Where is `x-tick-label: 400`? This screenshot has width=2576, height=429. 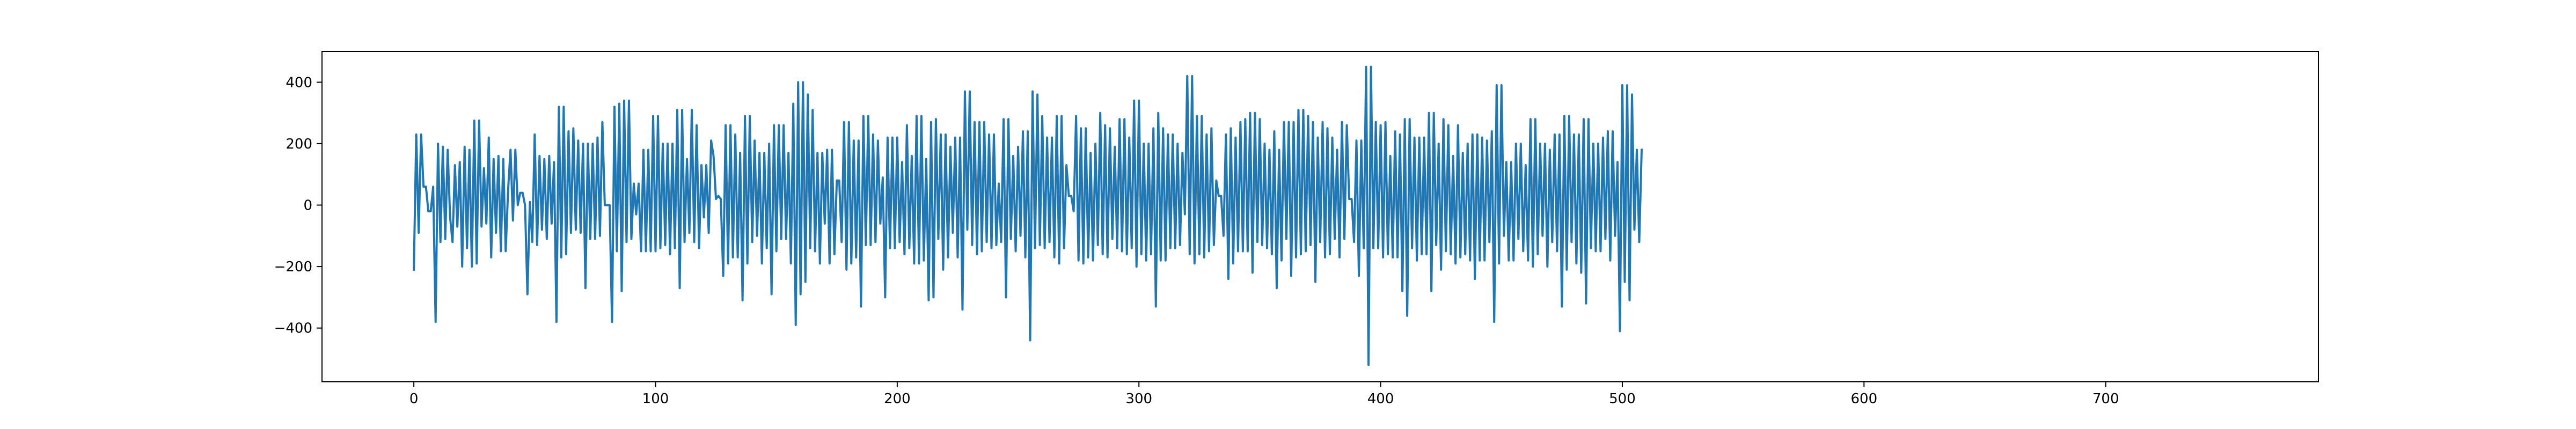 x-tick-label: 400 is located at coordinates (1380, 399).